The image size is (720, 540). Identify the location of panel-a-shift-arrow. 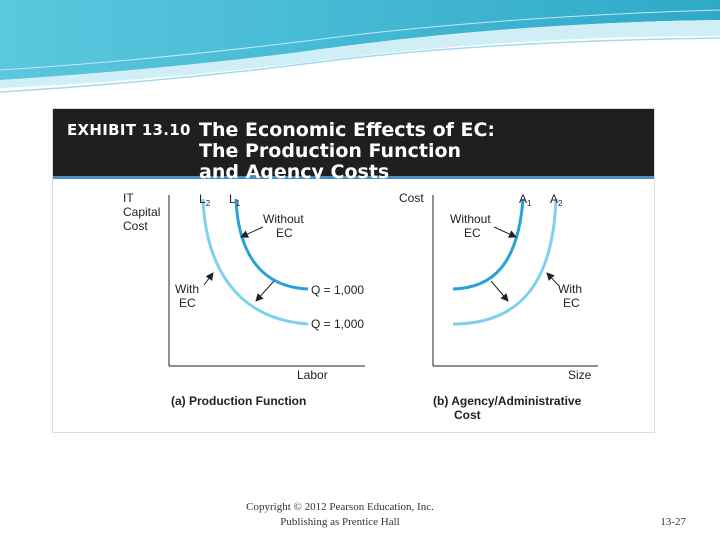
(265, 291).